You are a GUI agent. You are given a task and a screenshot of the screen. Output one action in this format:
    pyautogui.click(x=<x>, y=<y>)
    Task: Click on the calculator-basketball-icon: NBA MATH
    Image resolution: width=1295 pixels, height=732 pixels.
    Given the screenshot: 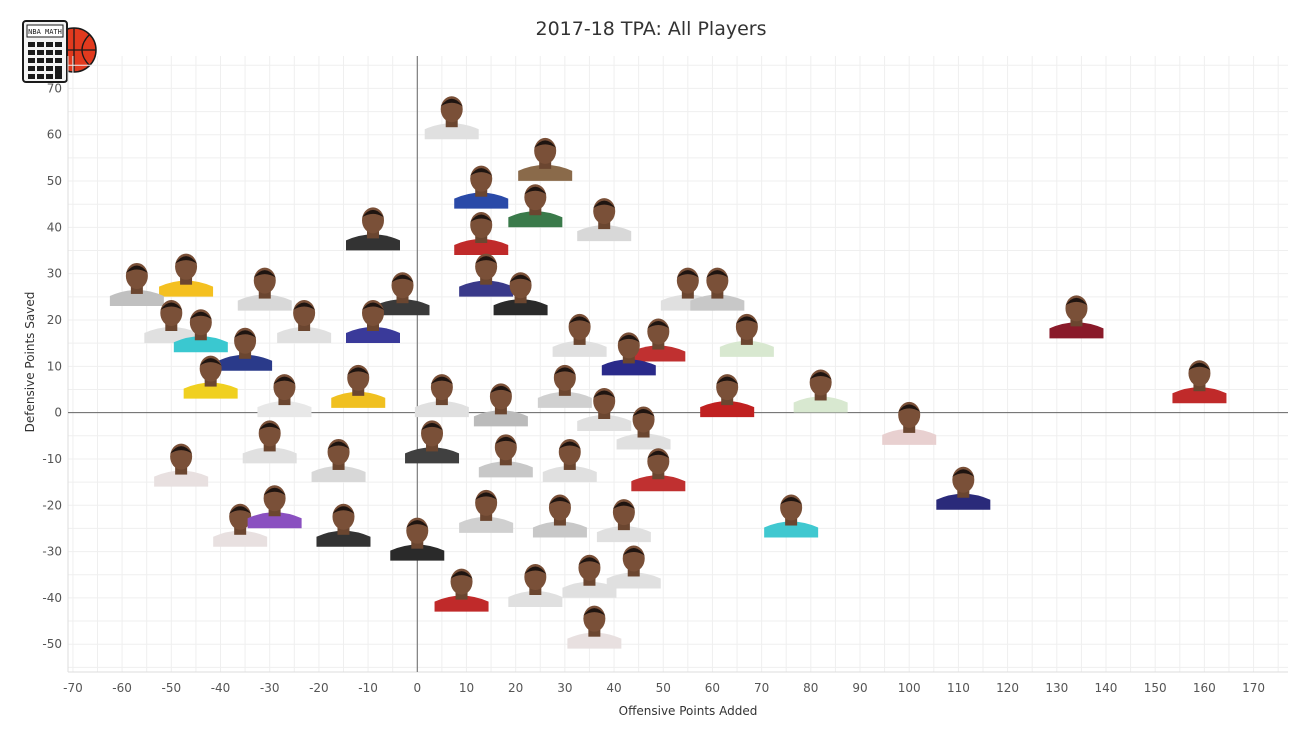 What is the action you would take?
    pyautogui.click(x=59, y=51)
    